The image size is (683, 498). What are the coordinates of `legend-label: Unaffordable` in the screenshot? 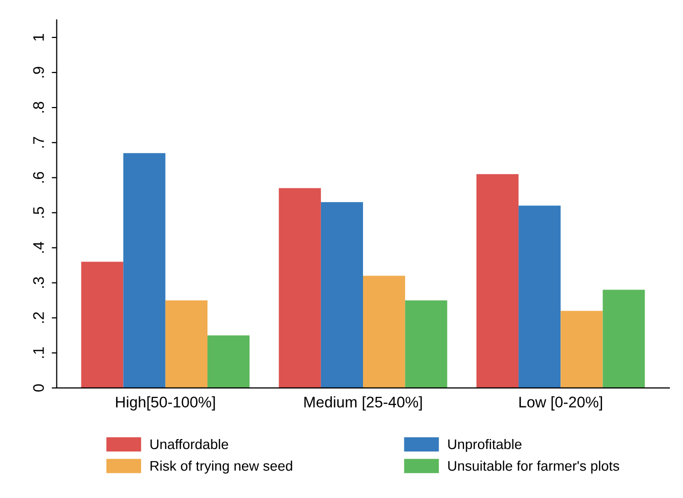 It's located at (189, 444).